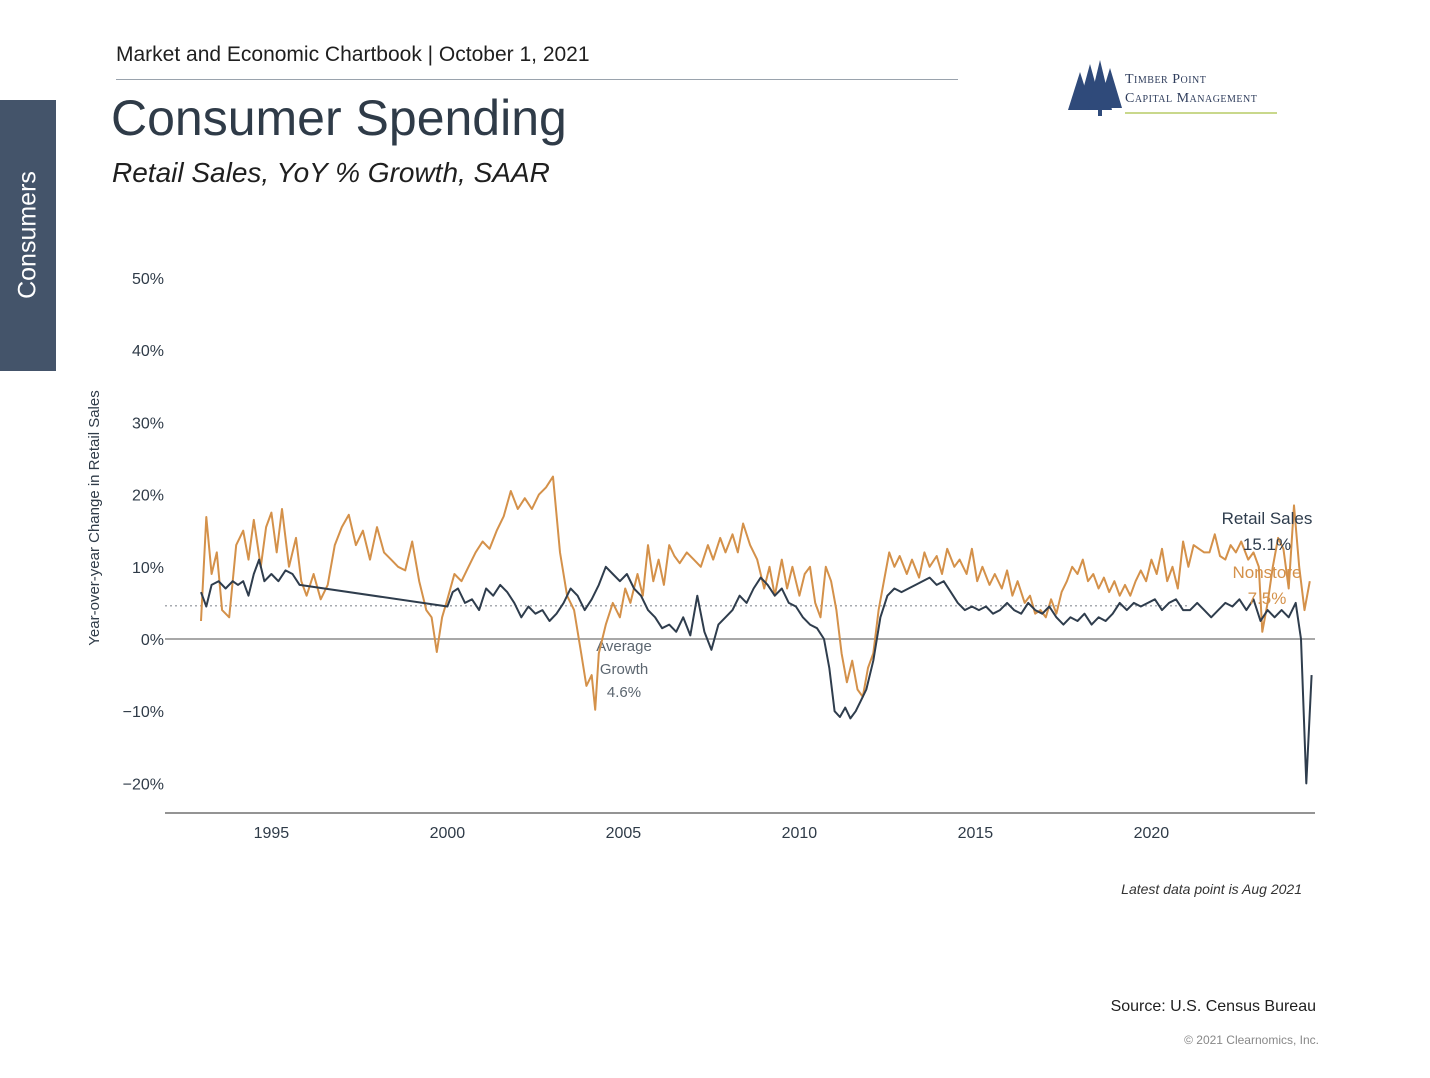 Image resolution: width=1430 pixels, height=1078 pixels. Describe the element at coordinates (1095, 88) in the screenshot. I see `pine-trees-icon` at that location.